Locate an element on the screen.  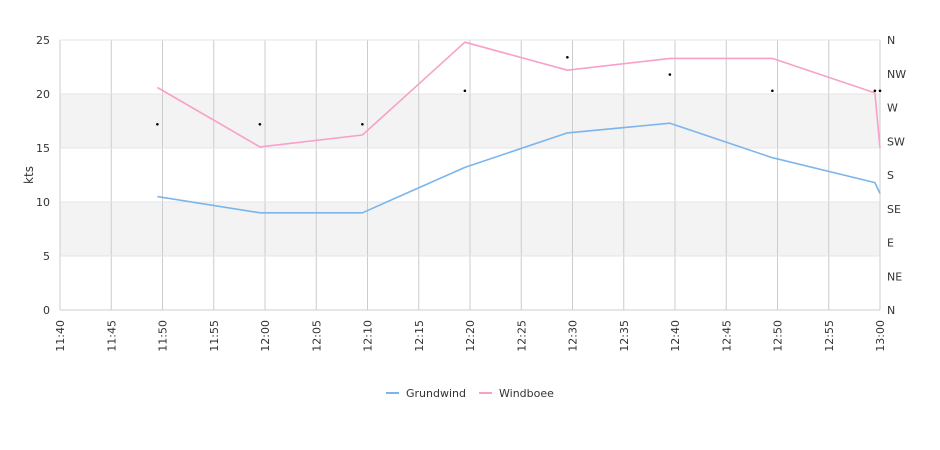
y-tick-label: 10 is located at coordinates (43, 202).